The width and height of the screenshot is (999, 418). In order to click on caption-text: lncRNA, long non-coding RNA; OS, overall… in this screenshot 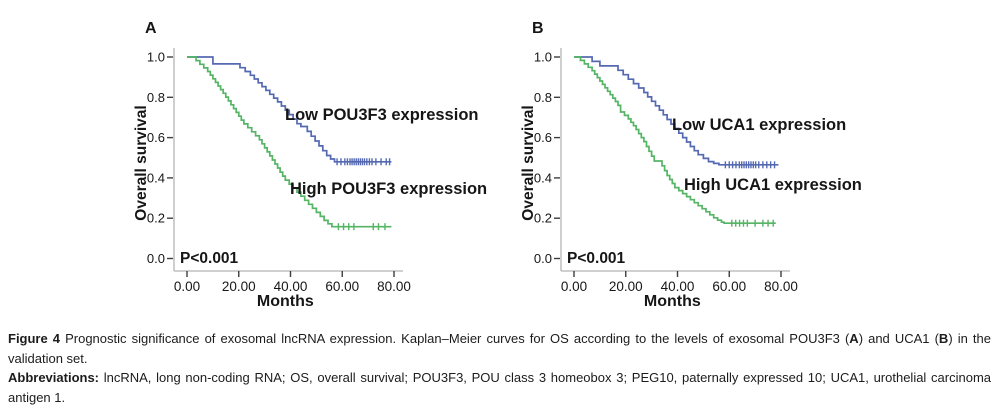, I will do `click(500, 387)`.